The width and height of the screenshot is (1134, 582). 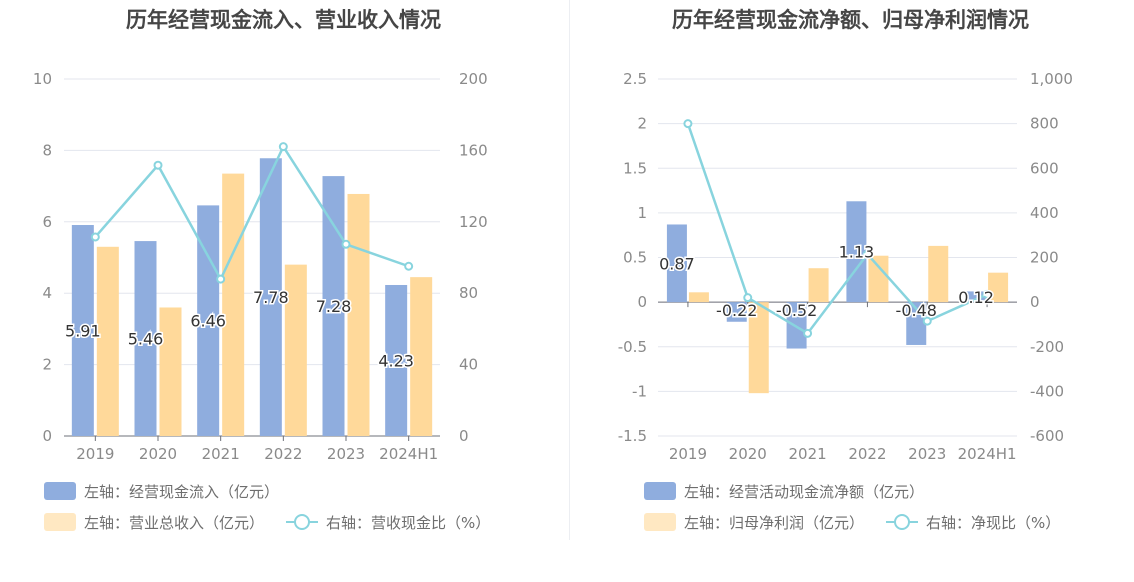 What do you see at coordinates (464, 436) in the screenshot?
I see `y-right-tick-label: 0` at bounding box center [464, 436].